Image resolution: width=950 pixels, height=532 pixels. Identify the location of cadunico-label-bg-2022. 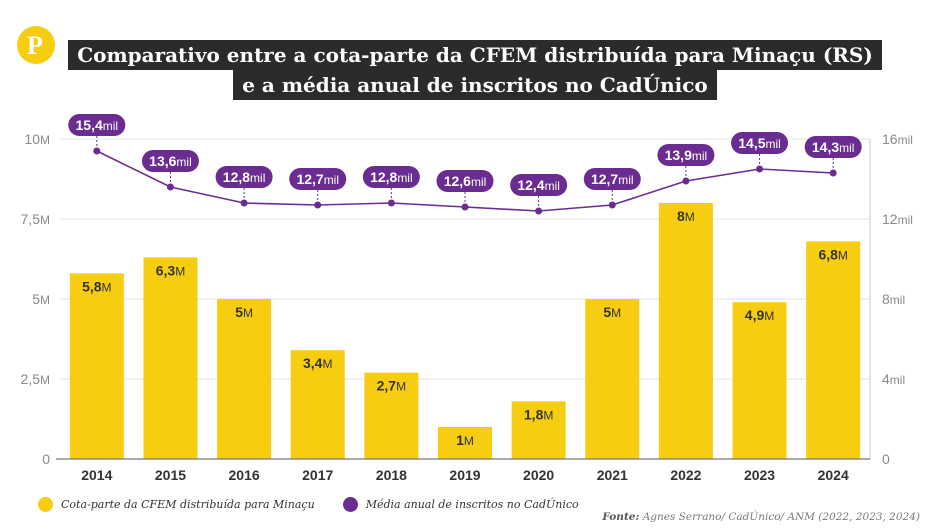
(686, 155).